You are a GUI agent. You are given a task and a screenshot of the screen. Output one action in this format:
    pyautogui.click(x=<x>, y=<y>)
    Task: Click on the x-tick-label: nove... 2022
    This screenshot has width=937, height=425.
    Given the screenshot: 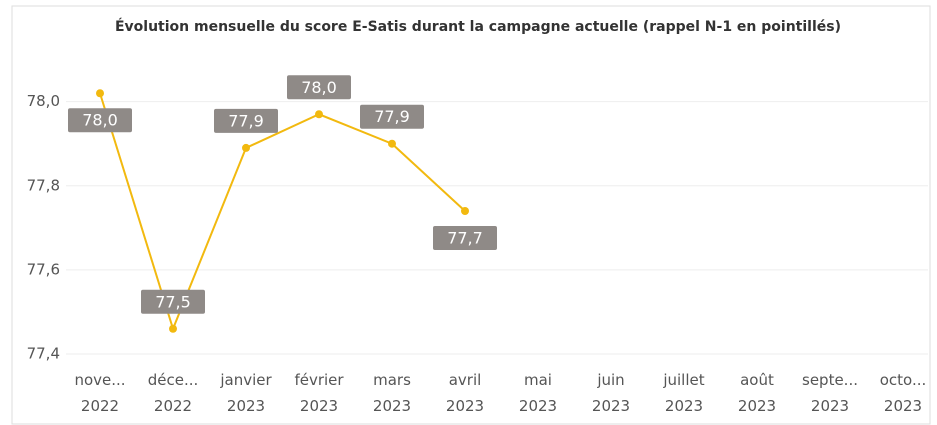 What is the action you would take?
    pyautogui.click(x=99, y=393)
    